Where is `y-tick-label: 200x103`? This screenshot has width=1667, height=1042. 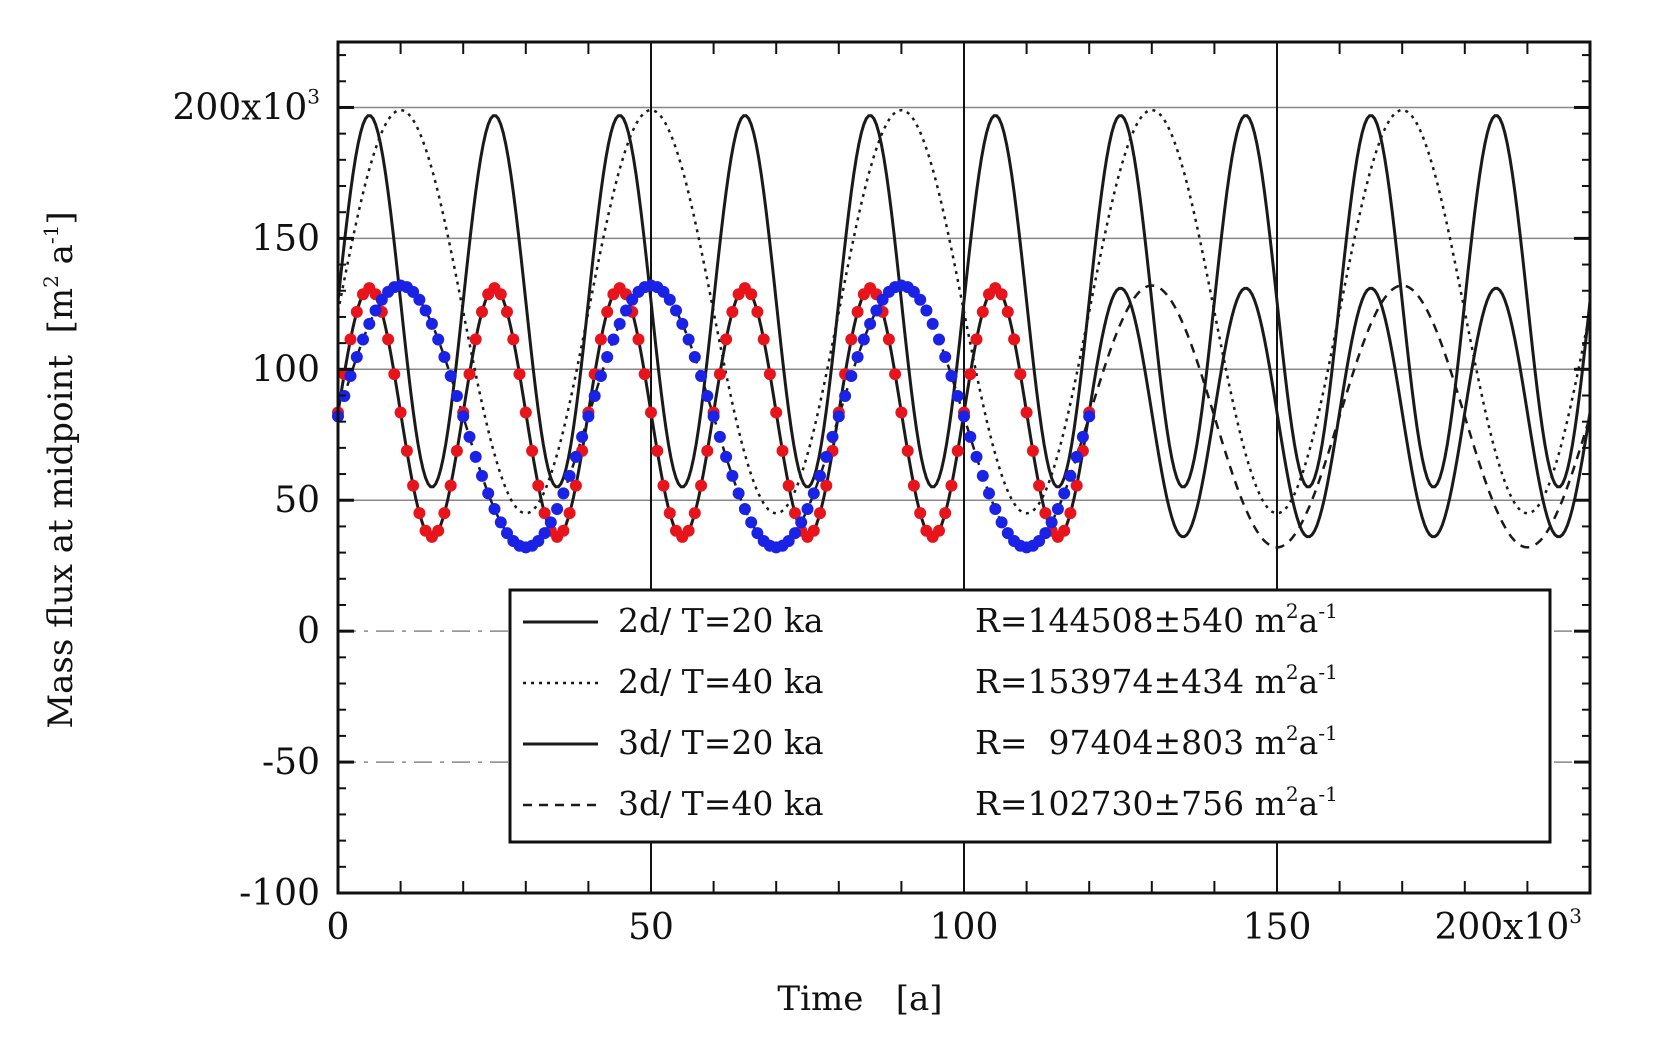
y-tick-label: 200x103 is located at coordinates (246, 106).